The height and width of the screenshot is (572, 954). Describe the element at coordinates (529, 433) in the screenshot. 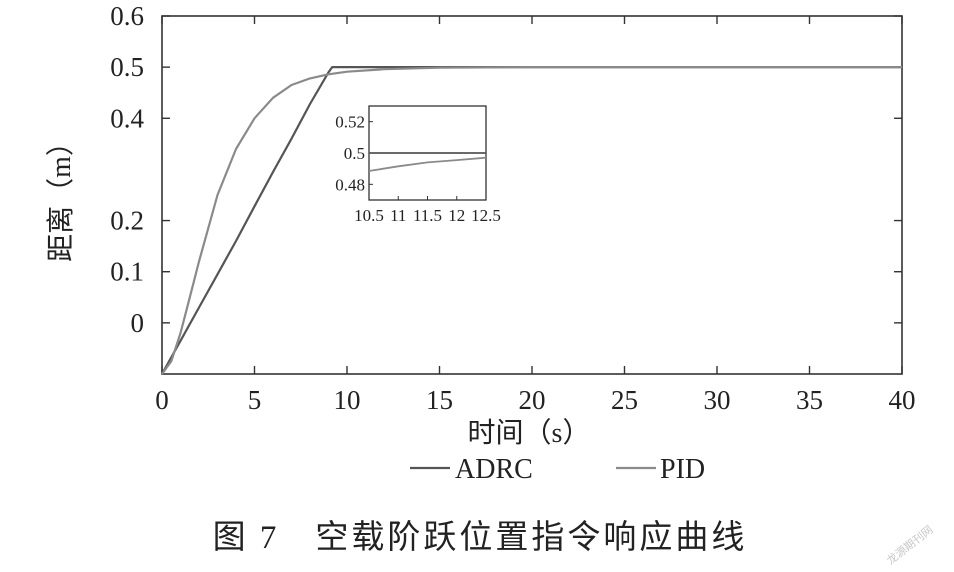

I see `x-axis-title: 时间（s）` at that location.